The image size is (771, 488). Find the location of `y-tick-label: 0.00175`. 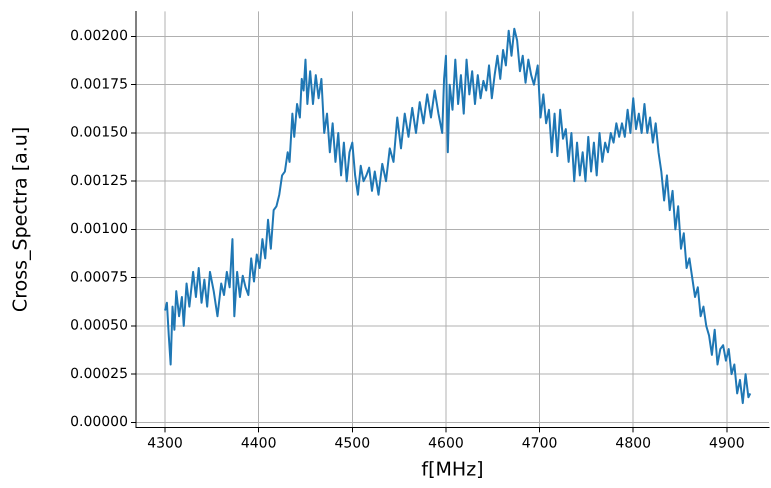

y-tick-label: 0.00175 is located at coordinates (99, 84).